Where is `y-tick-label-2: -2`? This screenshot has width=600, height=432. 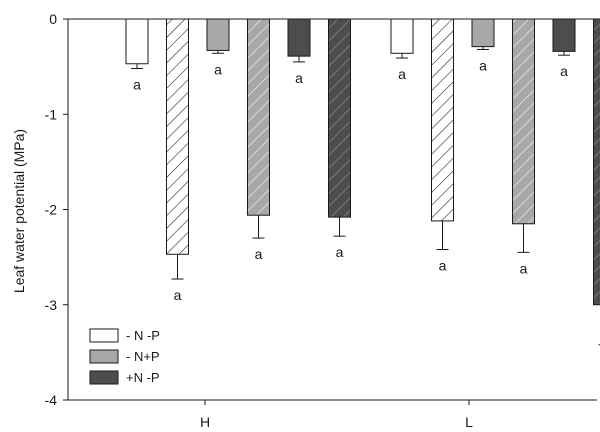
y-tick-label-2: -2 is located at coordinates (51, 210).